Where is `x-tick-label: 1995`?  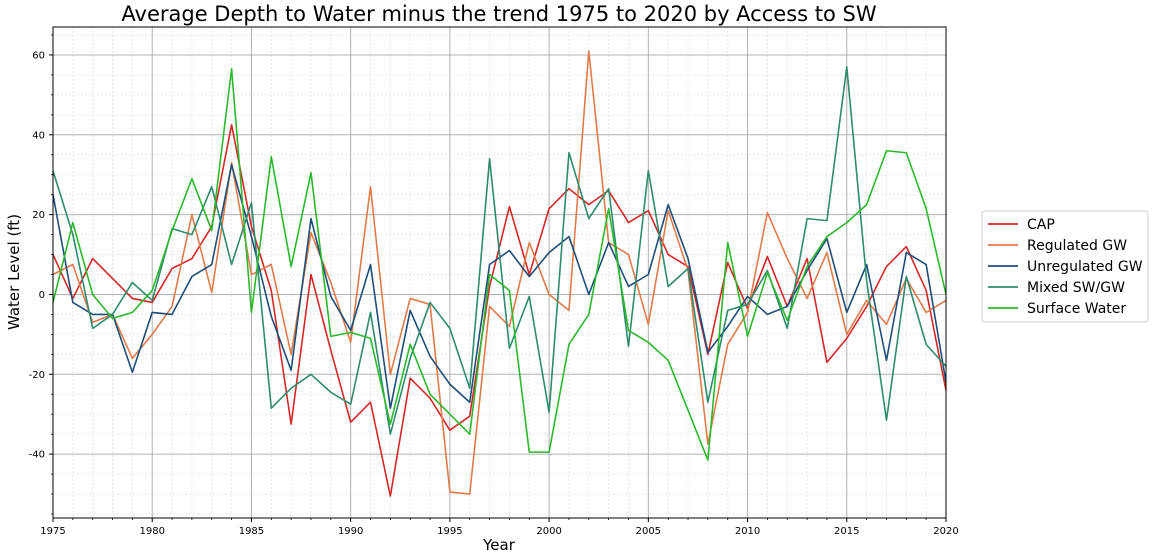 x-tick-label: 1995 is located at coordinates (449, 531).